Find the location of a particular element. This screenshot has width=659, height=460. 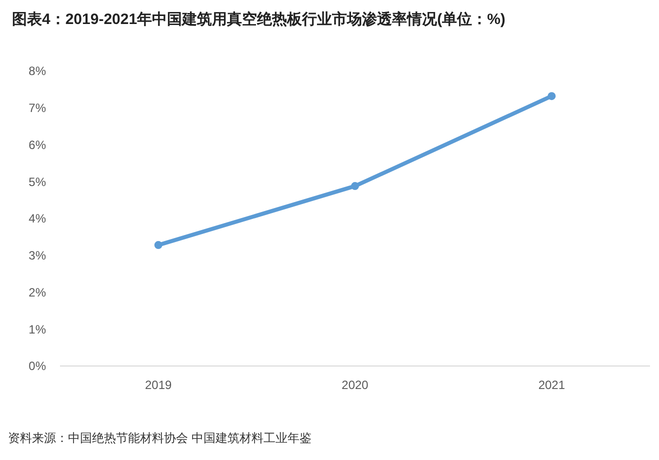

x-tick-label: 2021 is located at coordinates (552, 385).